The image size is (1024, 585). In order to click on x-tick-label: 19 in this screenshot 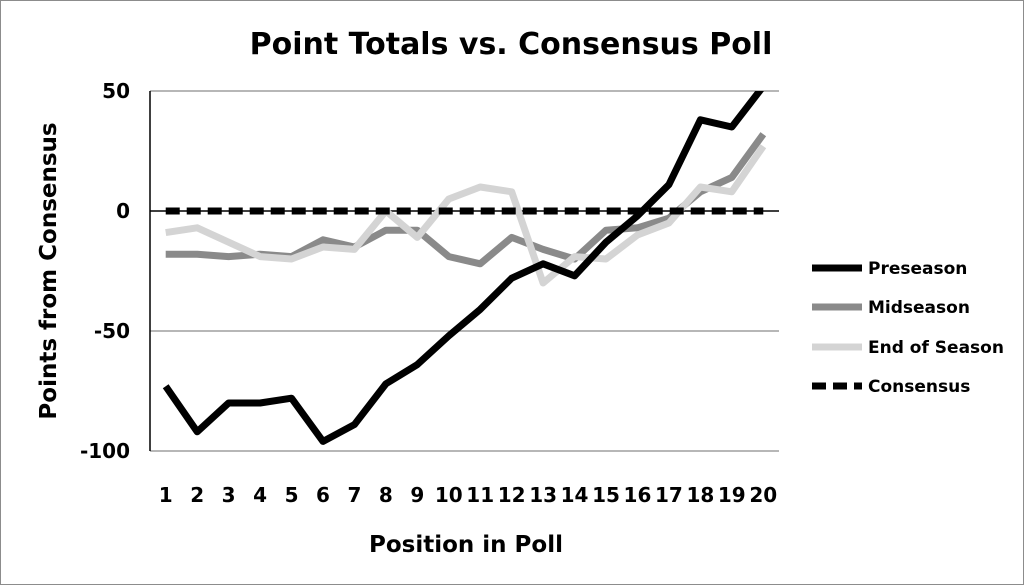, I will do `click(732, 495)`.